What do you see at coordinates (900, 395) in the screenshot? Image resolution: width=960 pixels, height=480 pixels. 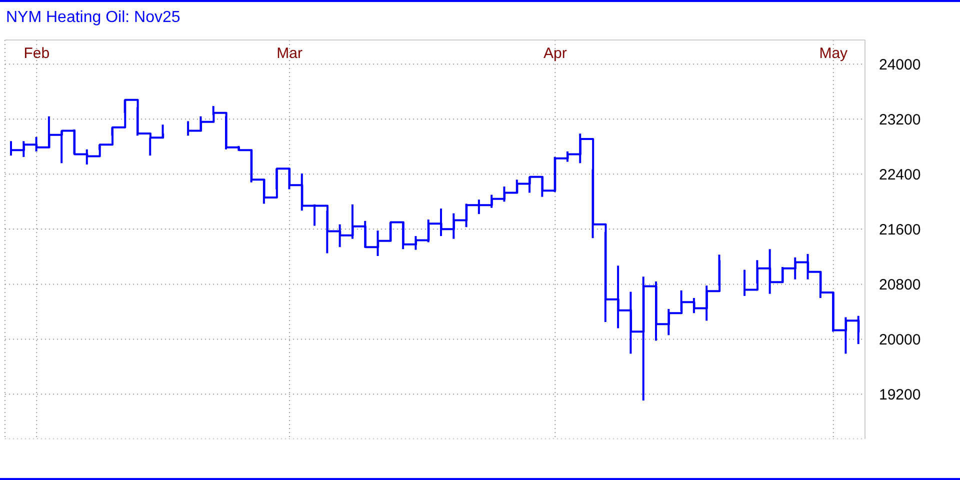 I see `y-tick-label: 19200` at bounding box center [900, 395].